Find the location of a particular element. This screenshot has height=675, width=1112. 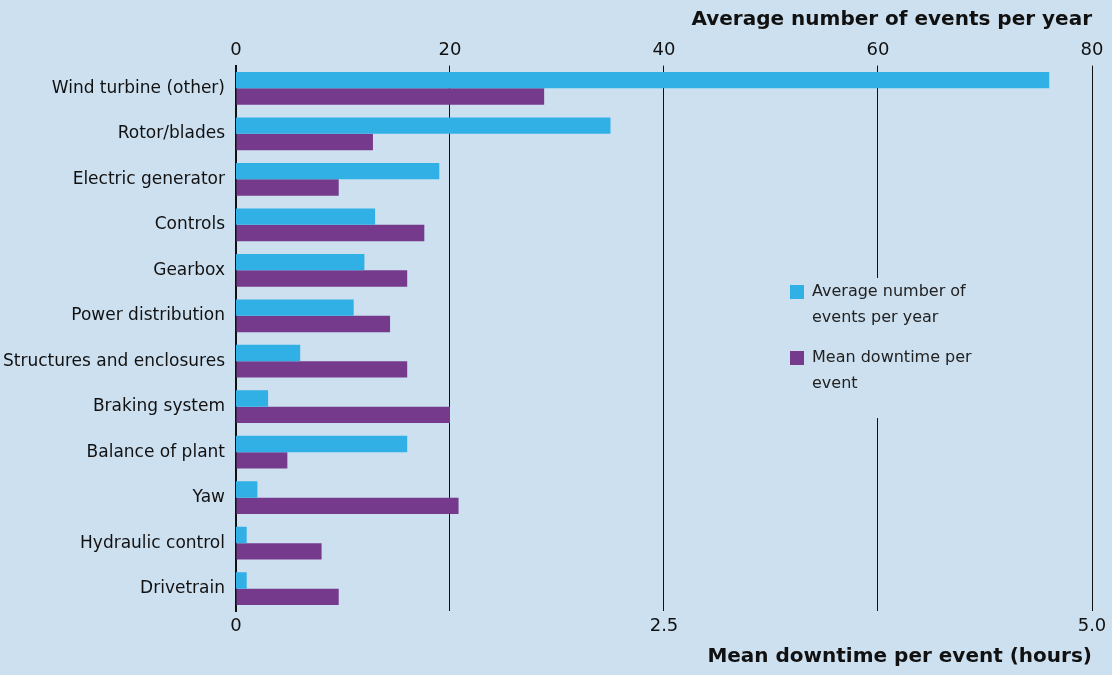

x-axis-title: Mean downtime per event (hours) is located at coordinates (899, 655).